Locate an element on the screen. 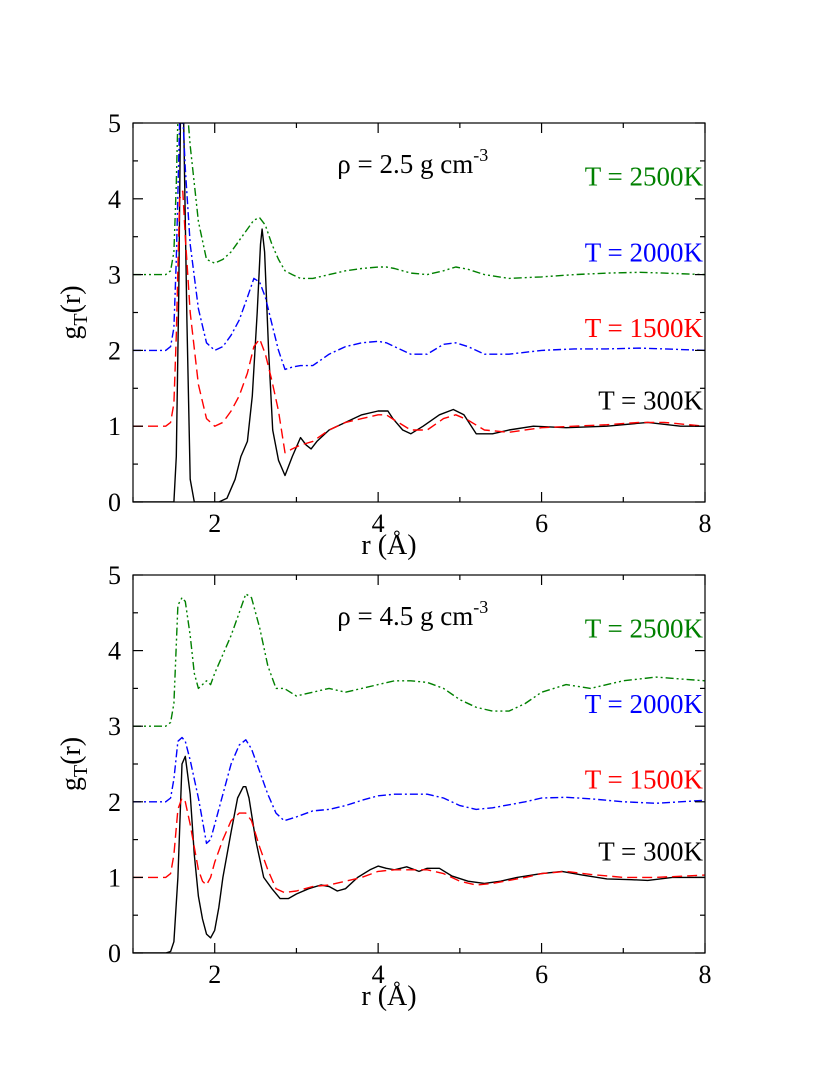 The height and width of the screenshot is (1075, 830). series-line-t-300k is located at coordinates (419, 854).